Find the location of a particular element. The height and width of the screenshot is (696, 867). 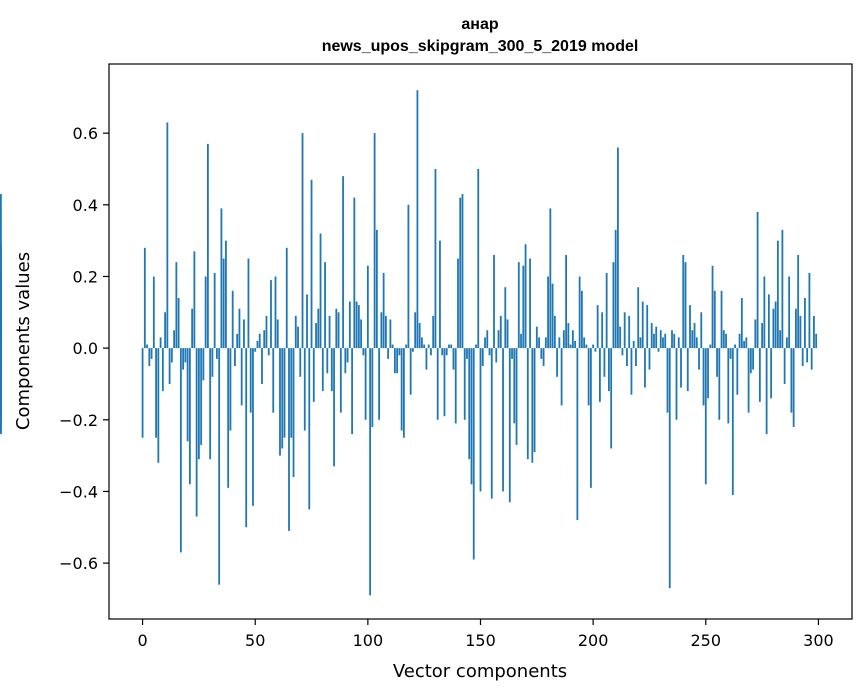

x-tick-label: 50 is located at coordinates (255, 640).